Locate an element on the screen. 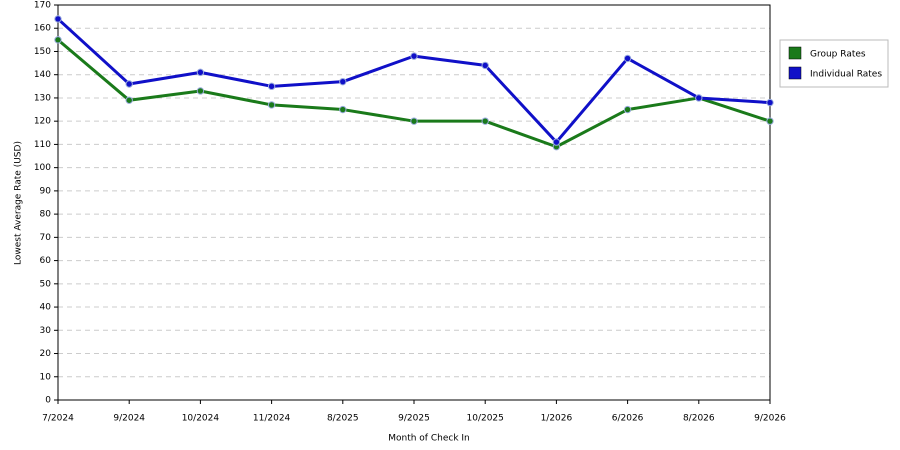  y-axis-label: Lowest Average Rate (USD) is located at coordinates (19, 203).